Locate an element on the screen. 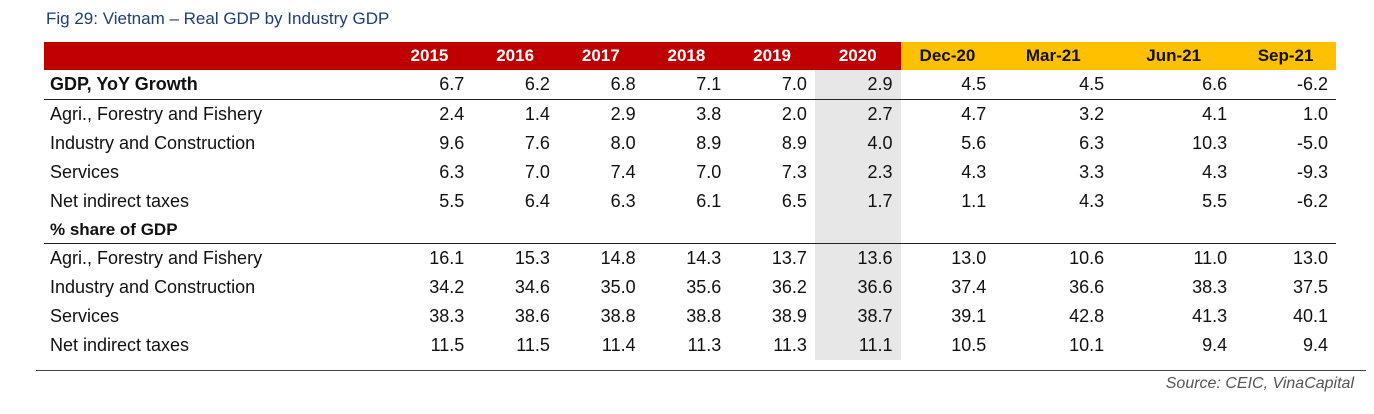 The height and width of the screenshot is (414, 1374). table-cell: 3.8 is located at coordinates (686, 114).